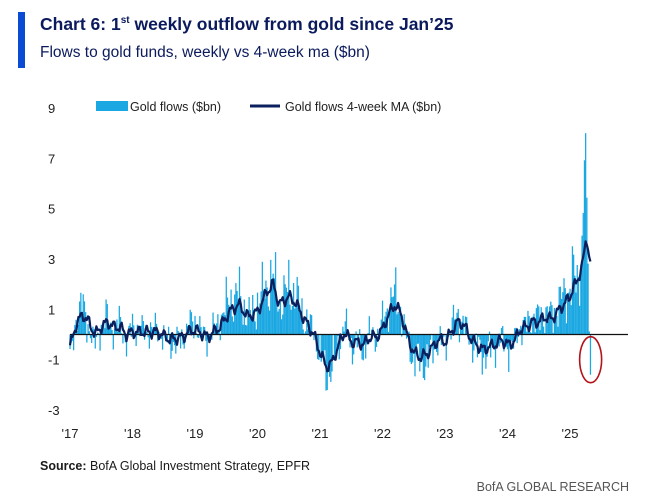 This screenshot has width=645, height=502. I want to click on x-tick-label: '20, so click(257, 433).